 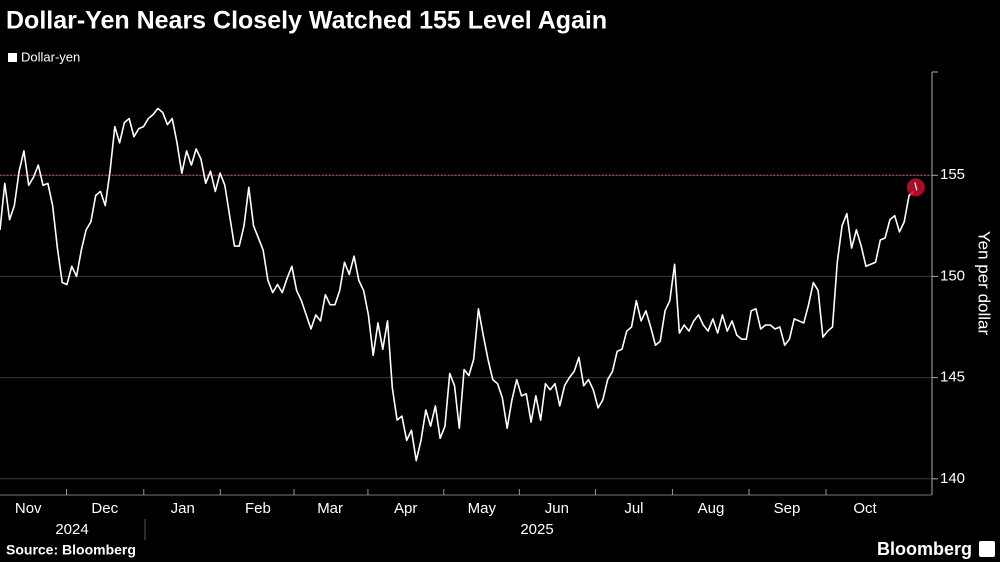 What do you see at coordinates (258, 508) in the screenshot?
I see `x-tick-label: Feb` at bounding box center [258, 508].